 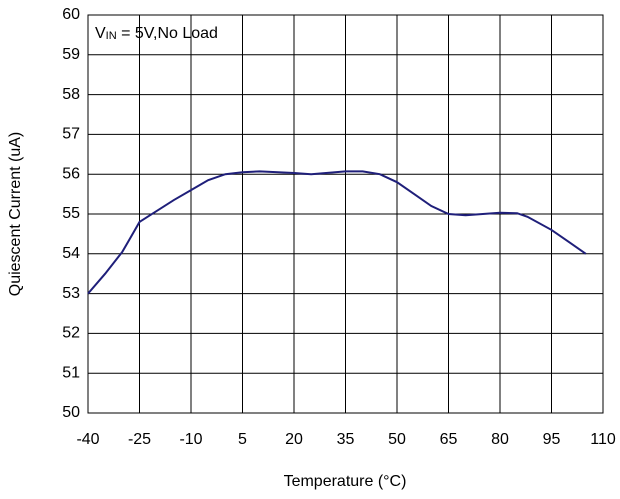 I want to click on x-tick-label: -40, so click(x=87, y=439).